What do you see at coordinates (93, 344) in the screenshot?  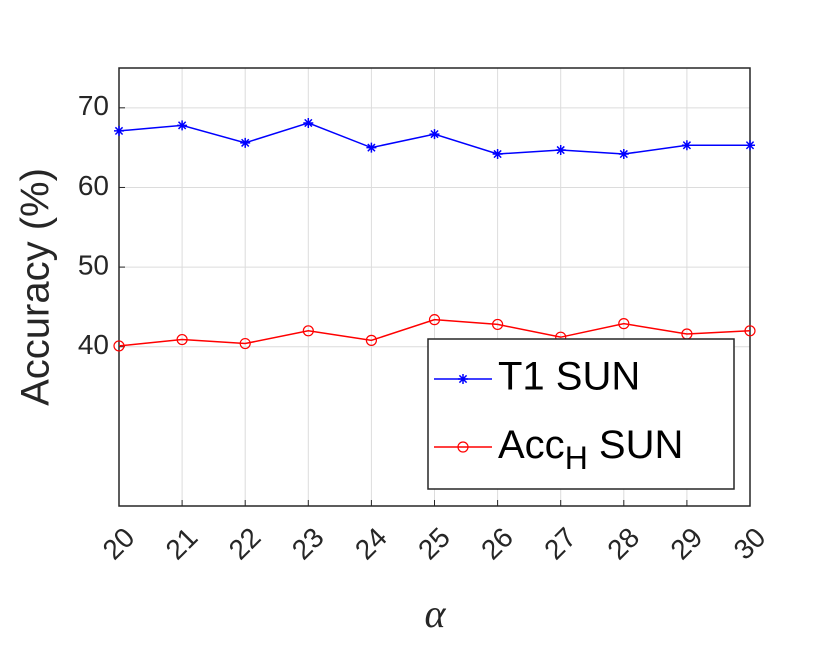 I see `y-tick-label: 40` at bounding box center [93, 344].